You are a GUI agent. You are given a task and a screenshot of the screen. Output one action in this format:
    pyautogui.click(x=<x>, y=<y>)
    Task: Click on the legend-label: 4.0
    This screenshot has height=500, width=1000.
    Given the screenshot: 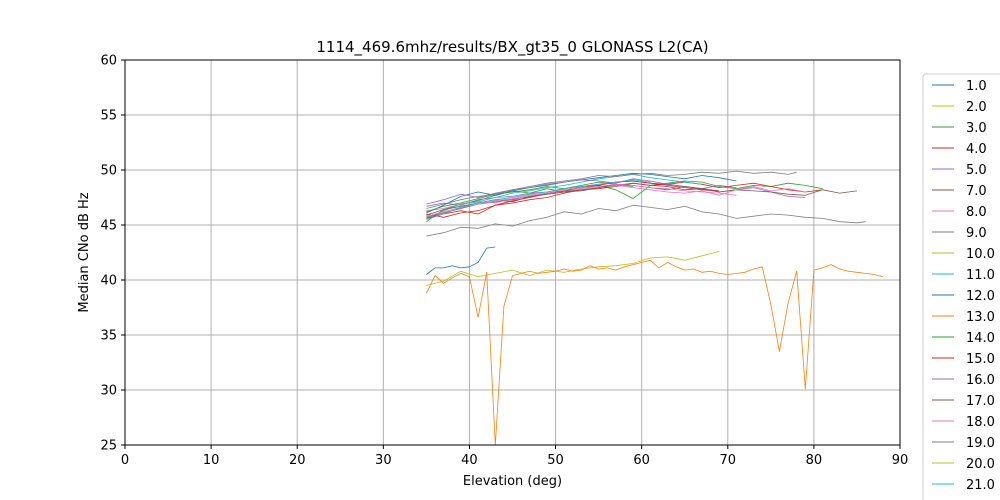 What is the action you would take?
    pyautogui.click(x=976, y=149)
    